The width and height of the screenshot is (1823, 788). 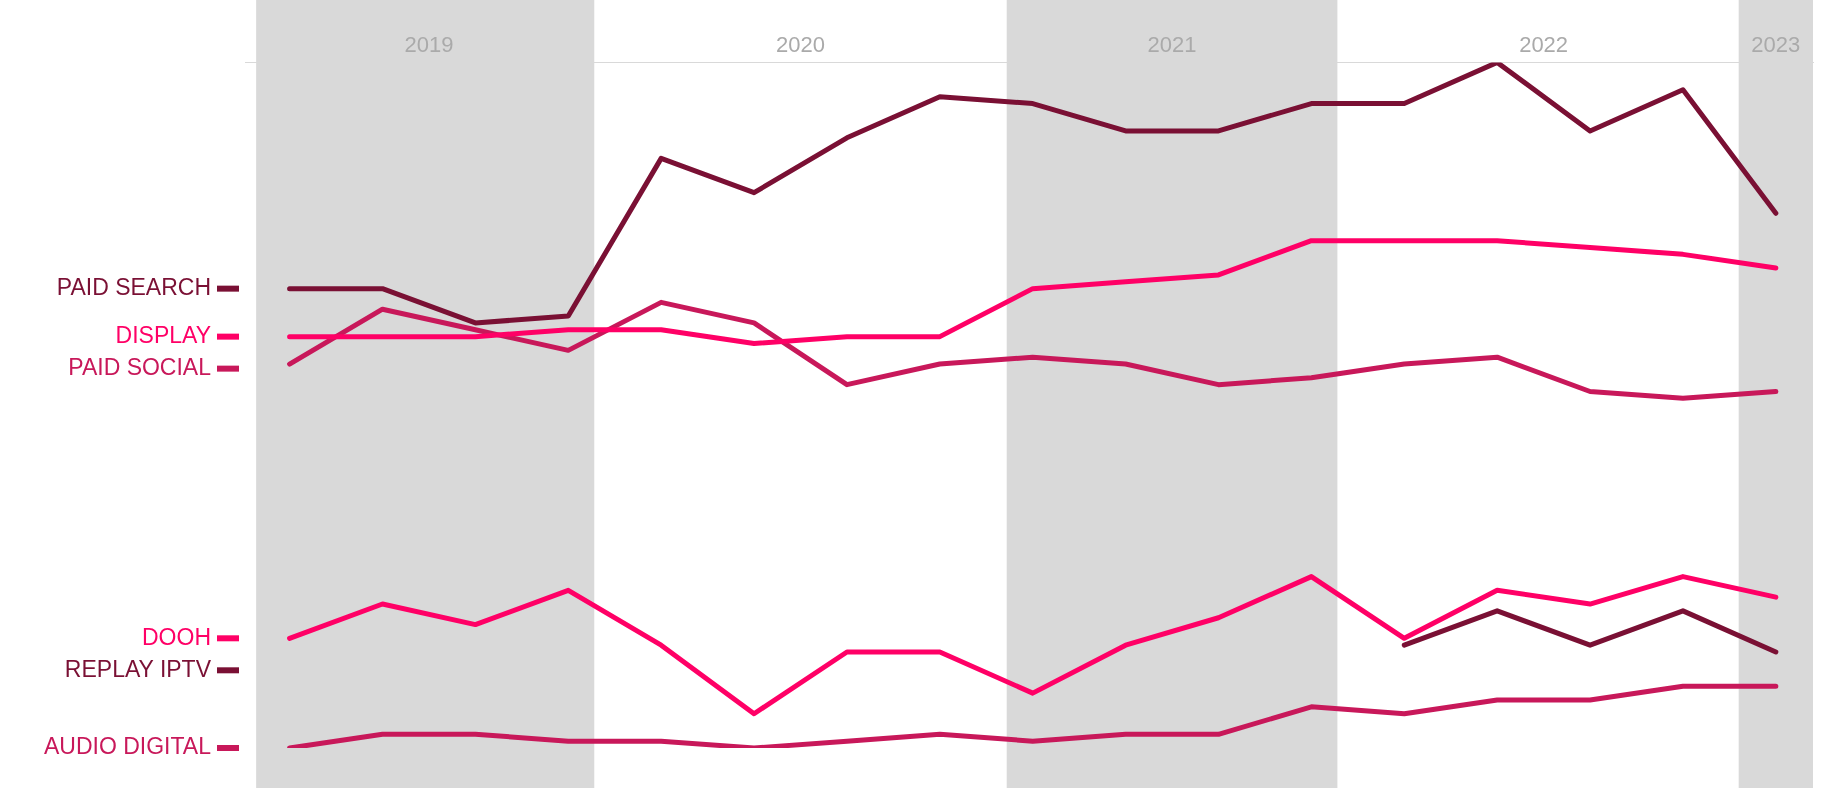 I want to click on legend-label: DISPLAY, so click(x=163, y=334).